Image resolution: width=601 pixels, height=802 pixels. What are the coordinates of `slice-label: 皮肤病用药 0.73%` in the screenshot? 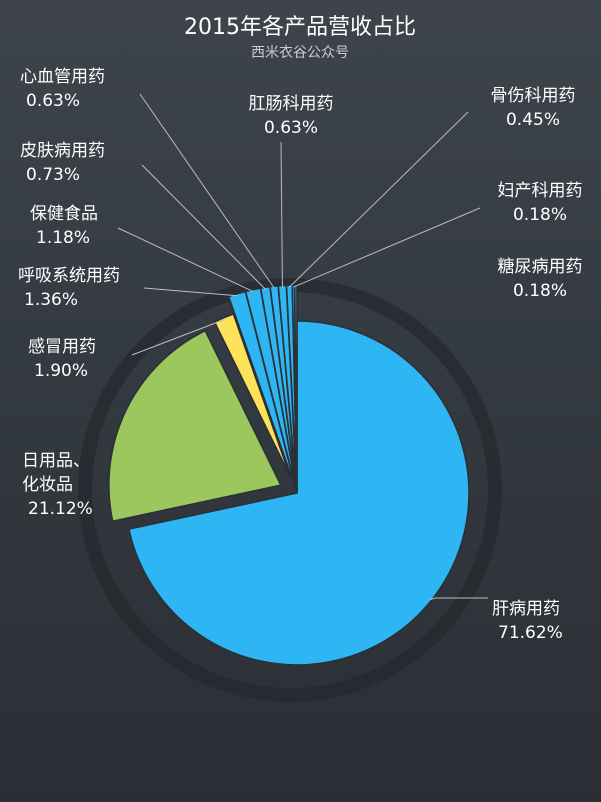 It's located at (62, 163).